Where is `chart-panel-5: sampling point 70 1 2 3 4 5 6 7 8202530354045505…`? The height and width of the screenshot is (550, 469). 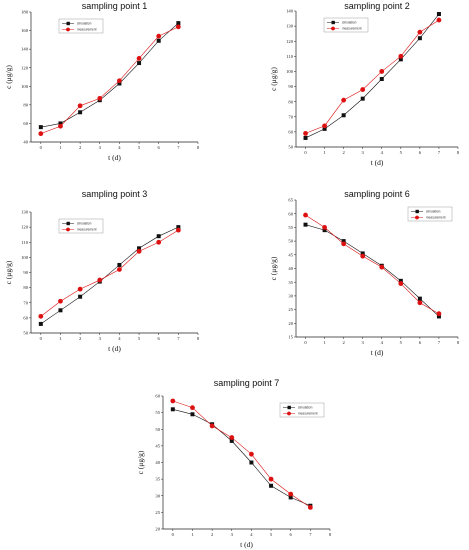 chart-panel-5: sampling point 70 1 2 3 4 5 6 7 8202530354045505… is located at coordinates (234, 463).